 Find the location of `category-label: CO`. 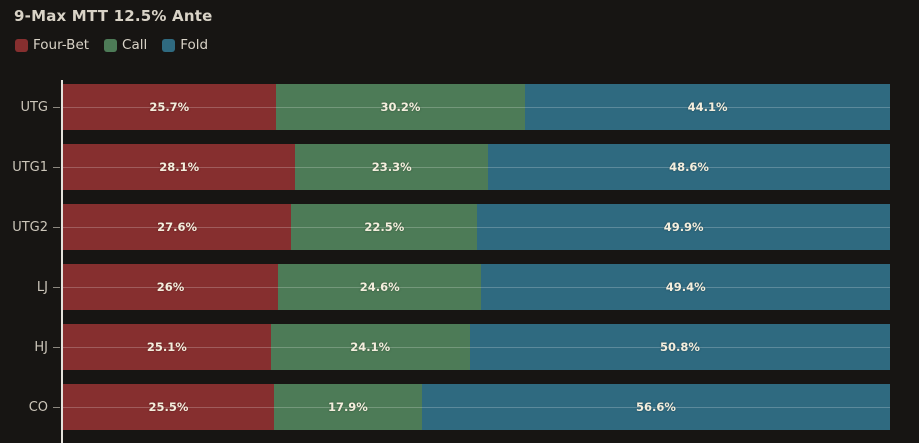

category-label: CO is located at coordinates (38, 407).